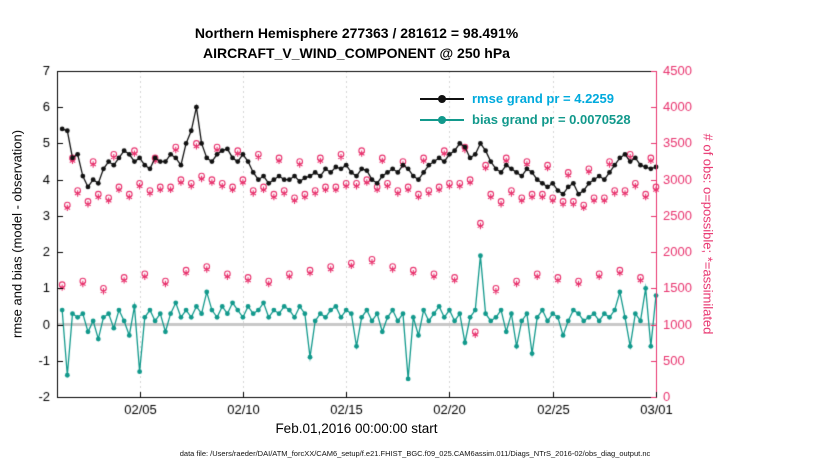  I want to click on legend-item-rmse: rmse grand pr = 4.2259, so click(525, 98).